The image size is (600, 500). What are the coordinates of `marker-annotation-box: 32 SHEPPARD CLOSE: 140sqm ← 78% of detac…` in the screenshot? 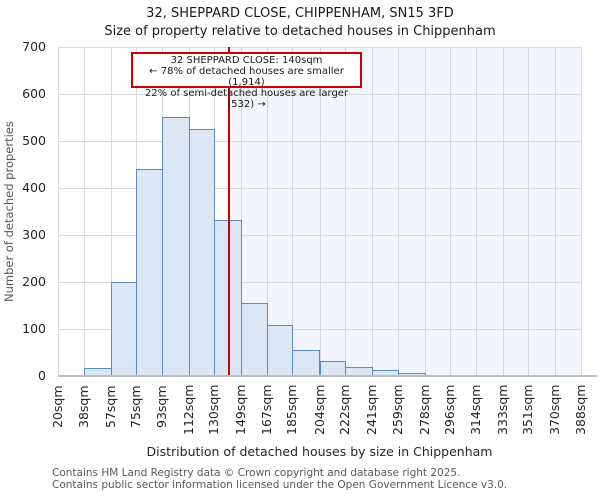 It's located at (246, 81).